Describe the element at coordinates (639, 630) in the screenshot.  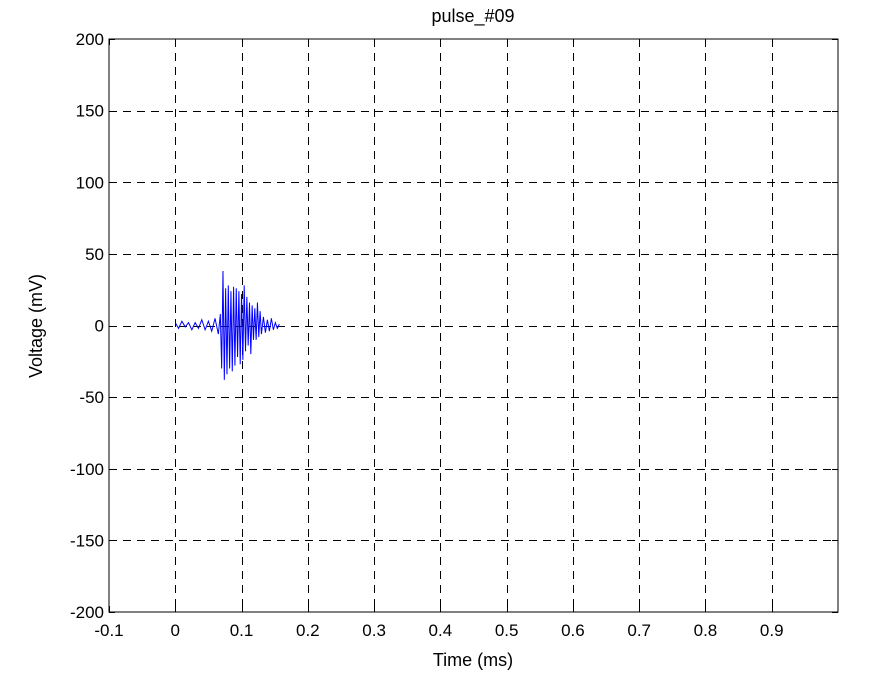
I see `x-tick-label: 0.7` at that location.